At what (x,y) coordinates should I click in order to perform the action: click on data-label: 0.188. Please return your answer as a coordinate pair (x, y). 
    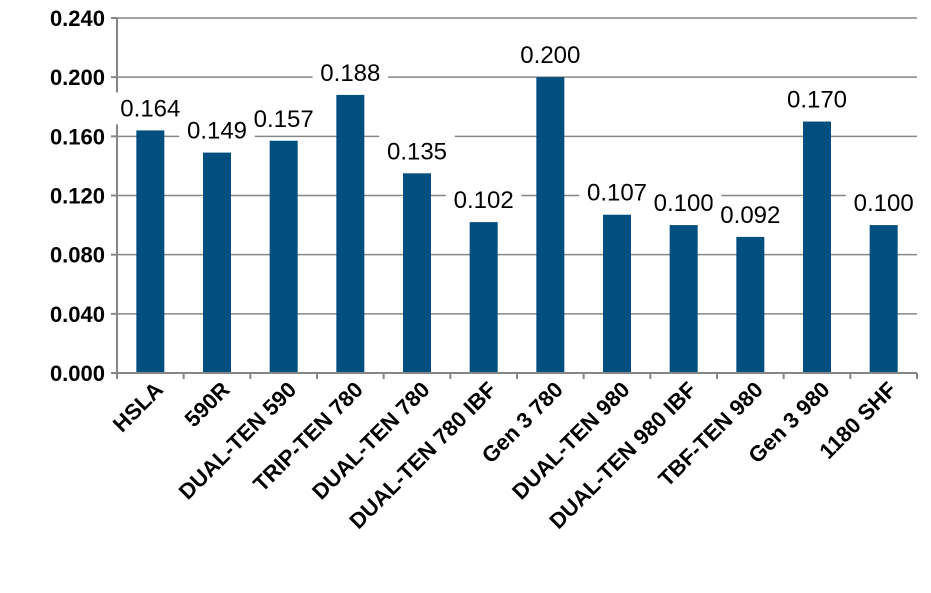
    Looking at the image, I should click on (350, 73).